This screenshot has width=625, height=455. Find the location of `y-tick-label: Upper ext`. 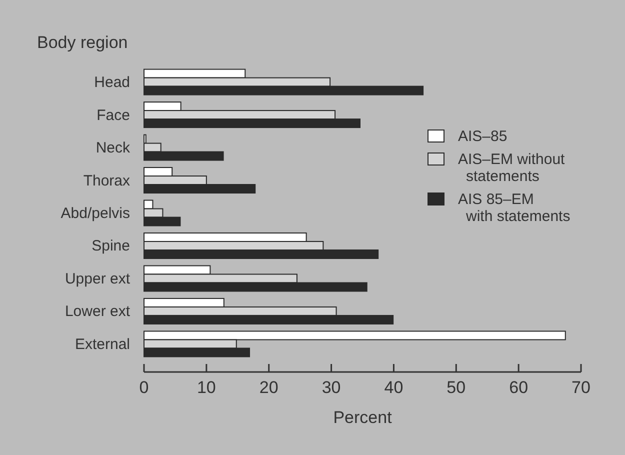

y-tick-label: Upper ext is located at coordinates (97, 279).